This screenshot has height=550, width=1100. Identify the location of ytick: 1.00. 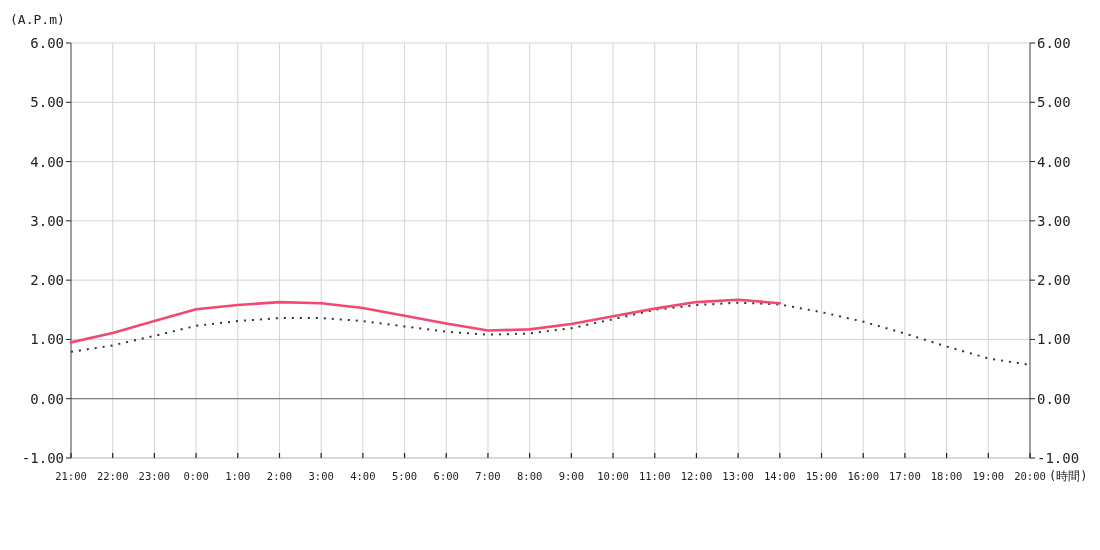
(47, 339).